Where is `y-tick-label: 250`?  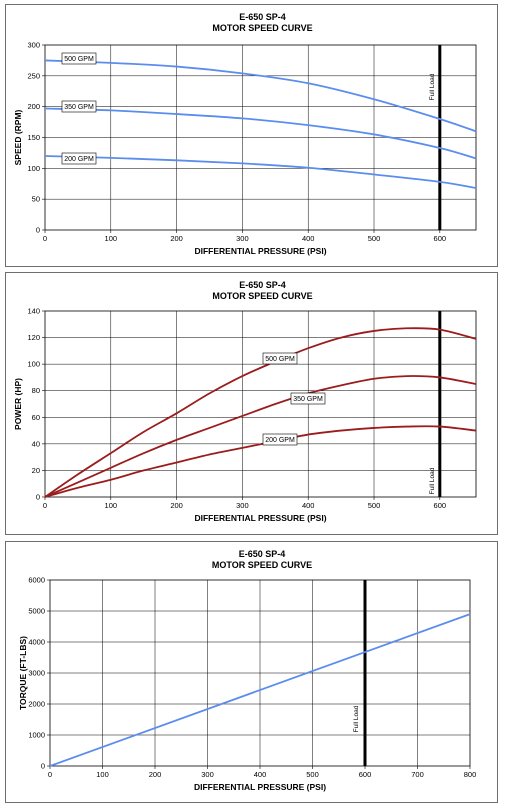 y-tick-label: 250 is located at coordinates (33, 75).